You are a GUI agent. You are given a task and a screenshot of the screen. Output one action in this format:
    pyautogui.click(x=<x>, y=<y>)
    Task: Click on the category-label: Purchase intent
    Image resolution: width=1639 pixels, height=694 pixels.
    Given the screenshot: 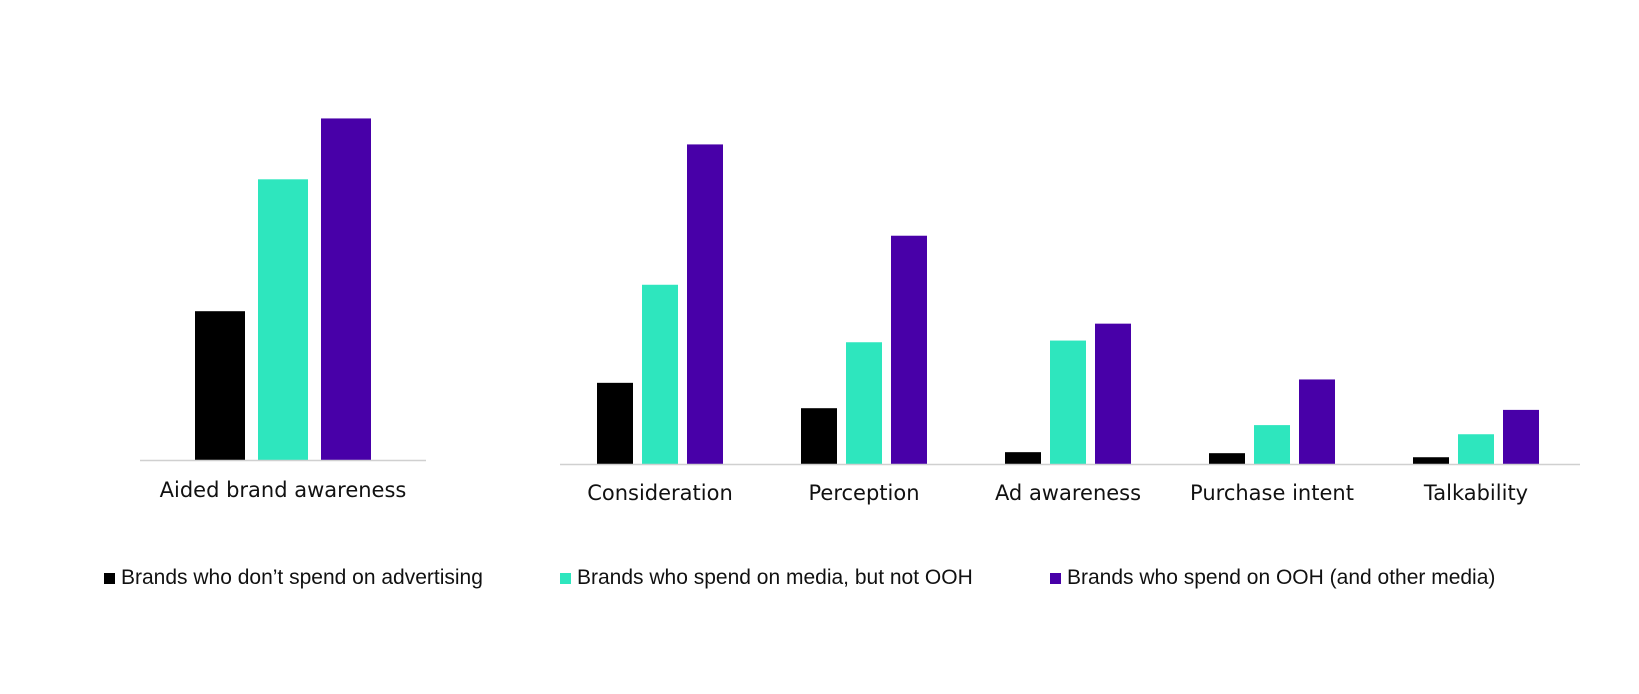 What is the action you would take?
    pyautogui.click(x=1272, y=493)
    